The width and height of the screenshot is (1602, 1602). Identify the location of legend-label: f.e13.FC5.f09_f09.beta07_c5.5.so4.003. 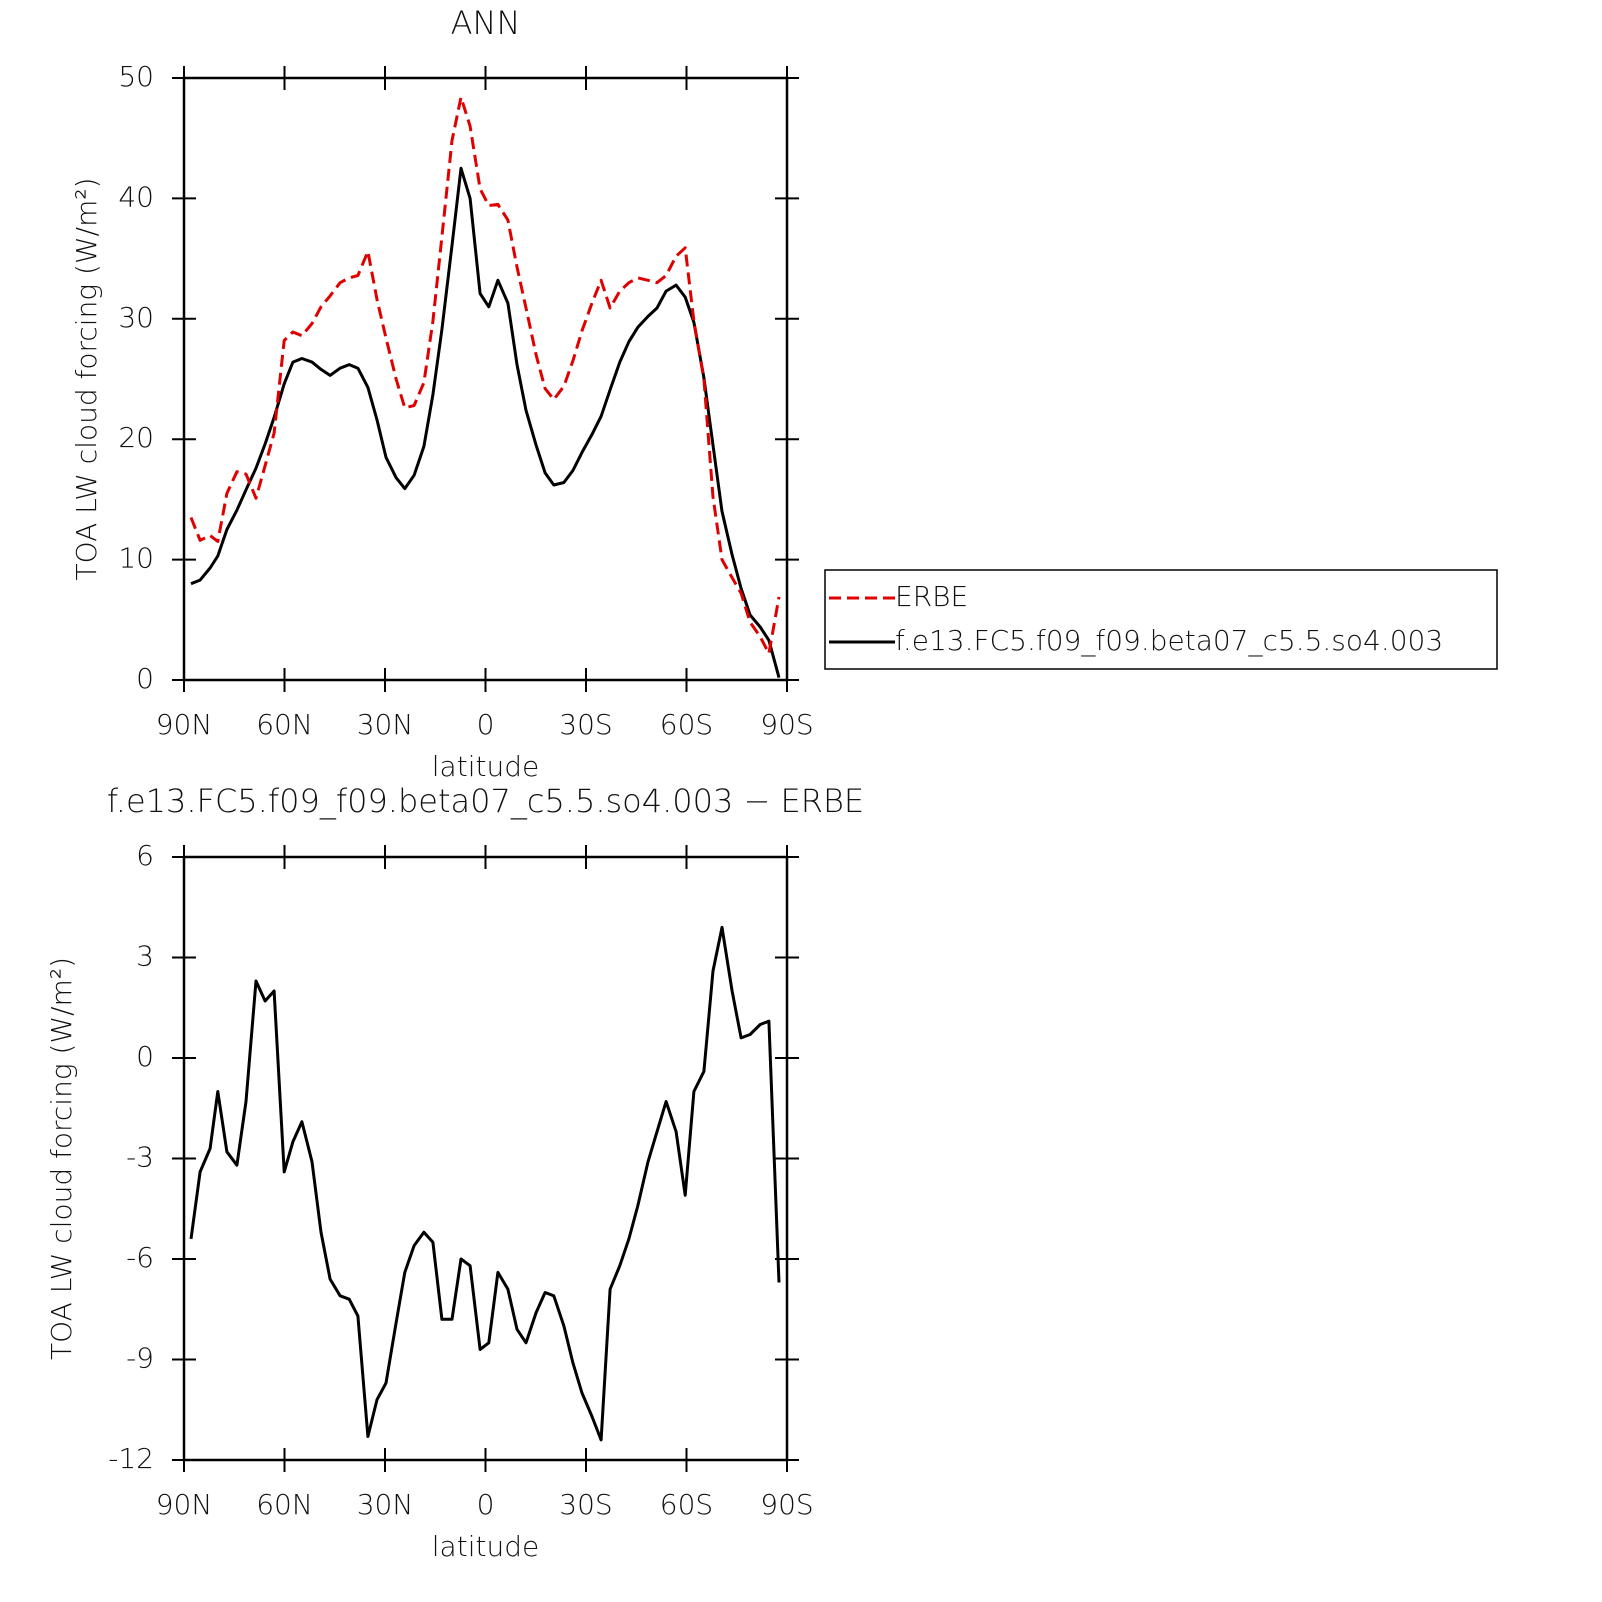
(1169, 641).